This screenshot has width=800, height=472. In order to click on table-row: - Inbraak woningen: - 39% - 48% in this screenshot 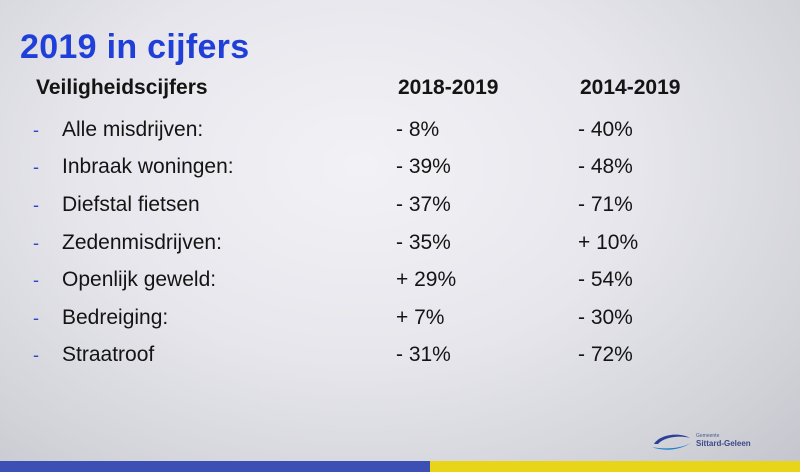, I will do `click(400, 171)`.